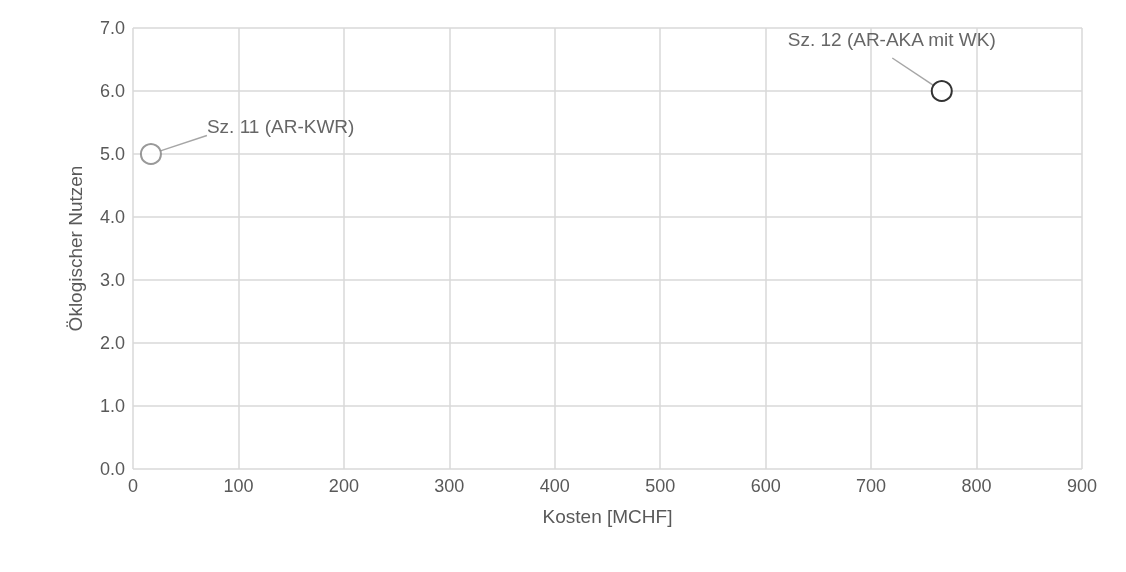  I want to click on x-tick-label: 100, so click(238, 486).